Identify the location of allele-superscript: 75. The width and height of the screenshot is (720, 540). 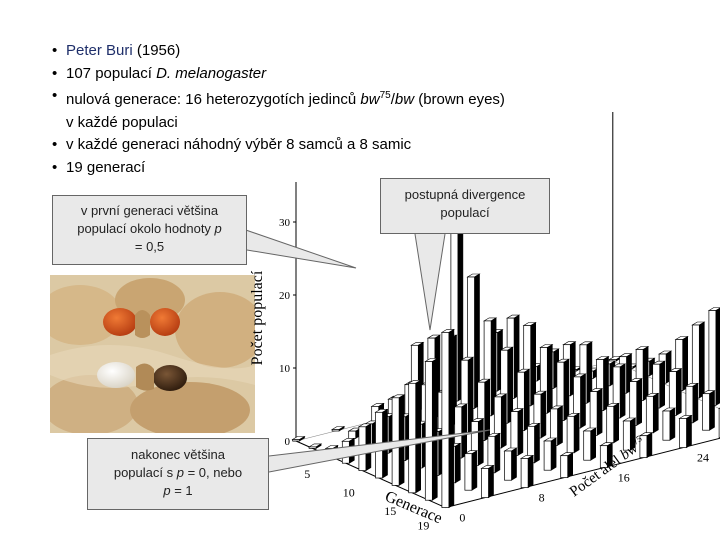
(385, 95).